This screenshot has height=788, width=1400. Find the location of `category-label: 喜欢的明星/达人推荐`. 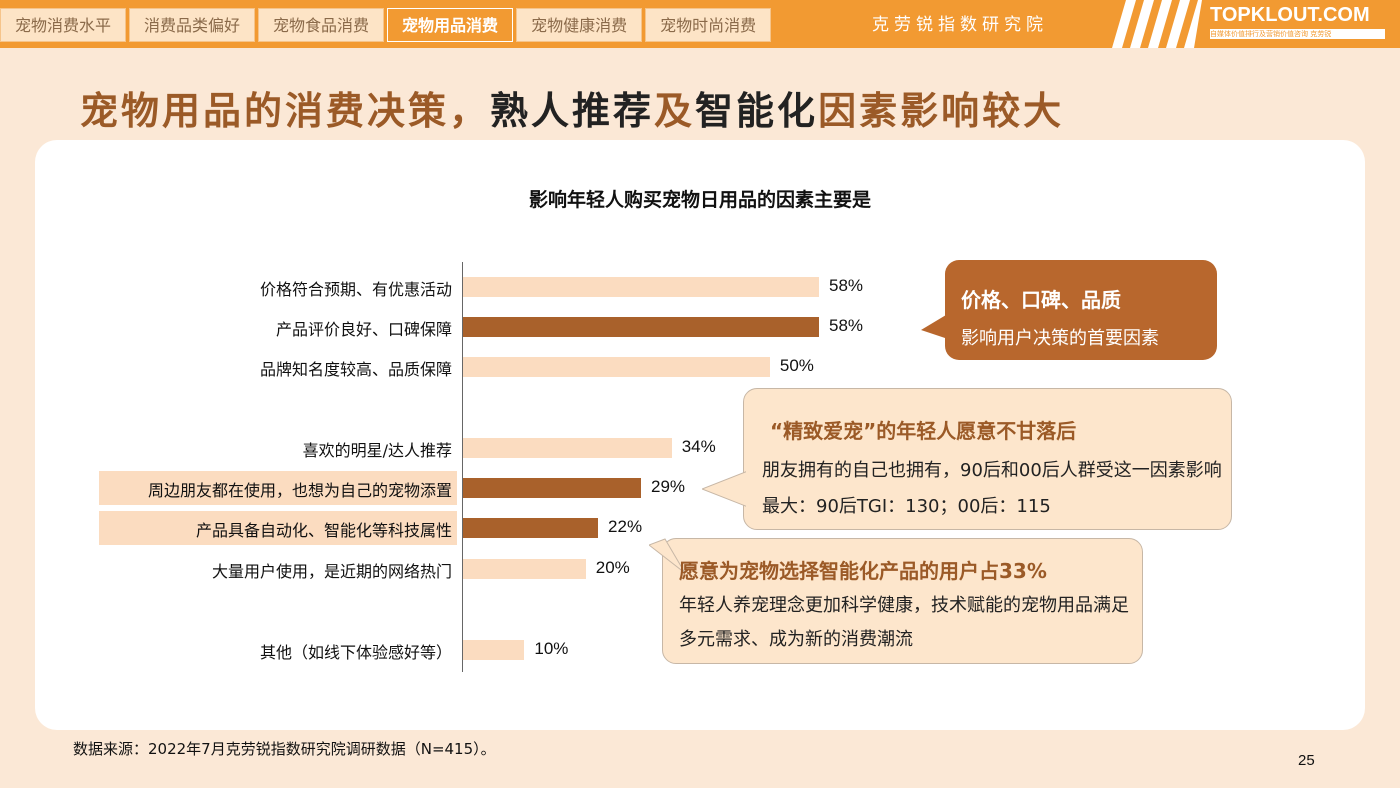

category-label: 喜欢的明星/达人推荐 is located at coordinates (377, 450).